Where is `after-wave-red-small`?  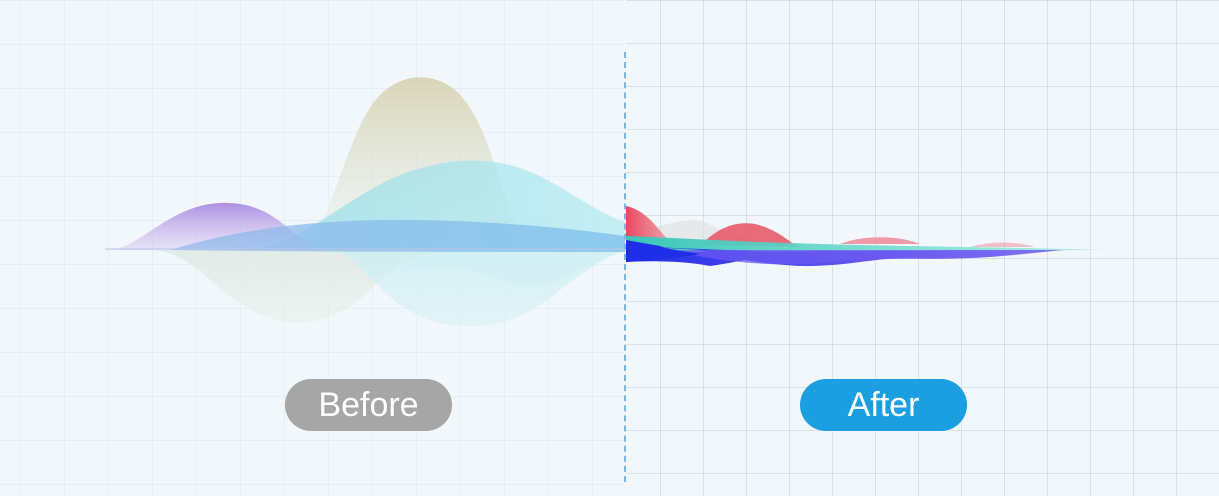
after-wave-red-small is located at coordinates (880, 240).